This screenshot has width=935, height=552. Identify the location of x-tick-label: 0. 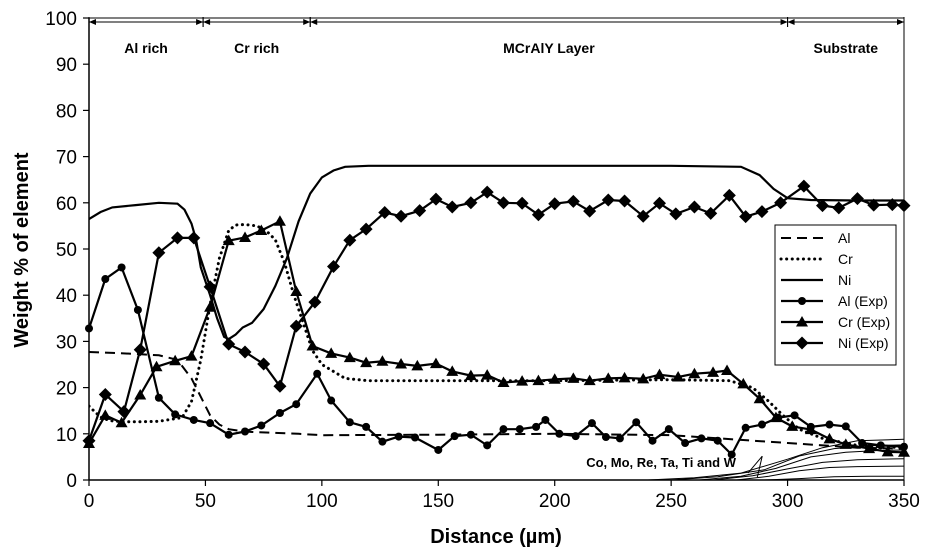
(89, 501).